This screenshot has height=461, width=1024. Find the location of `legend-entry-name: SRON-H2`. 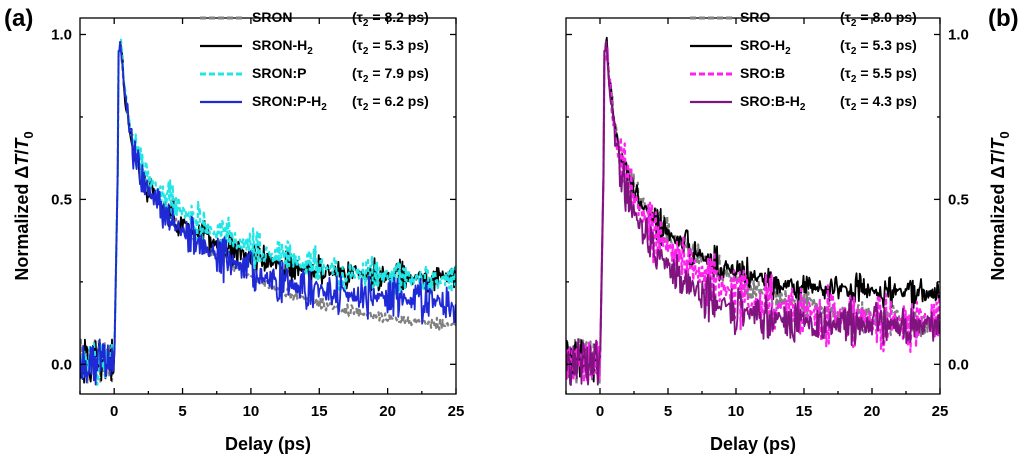

legend-entry-name: SRON-H2 is located at coordinates (282, 47).